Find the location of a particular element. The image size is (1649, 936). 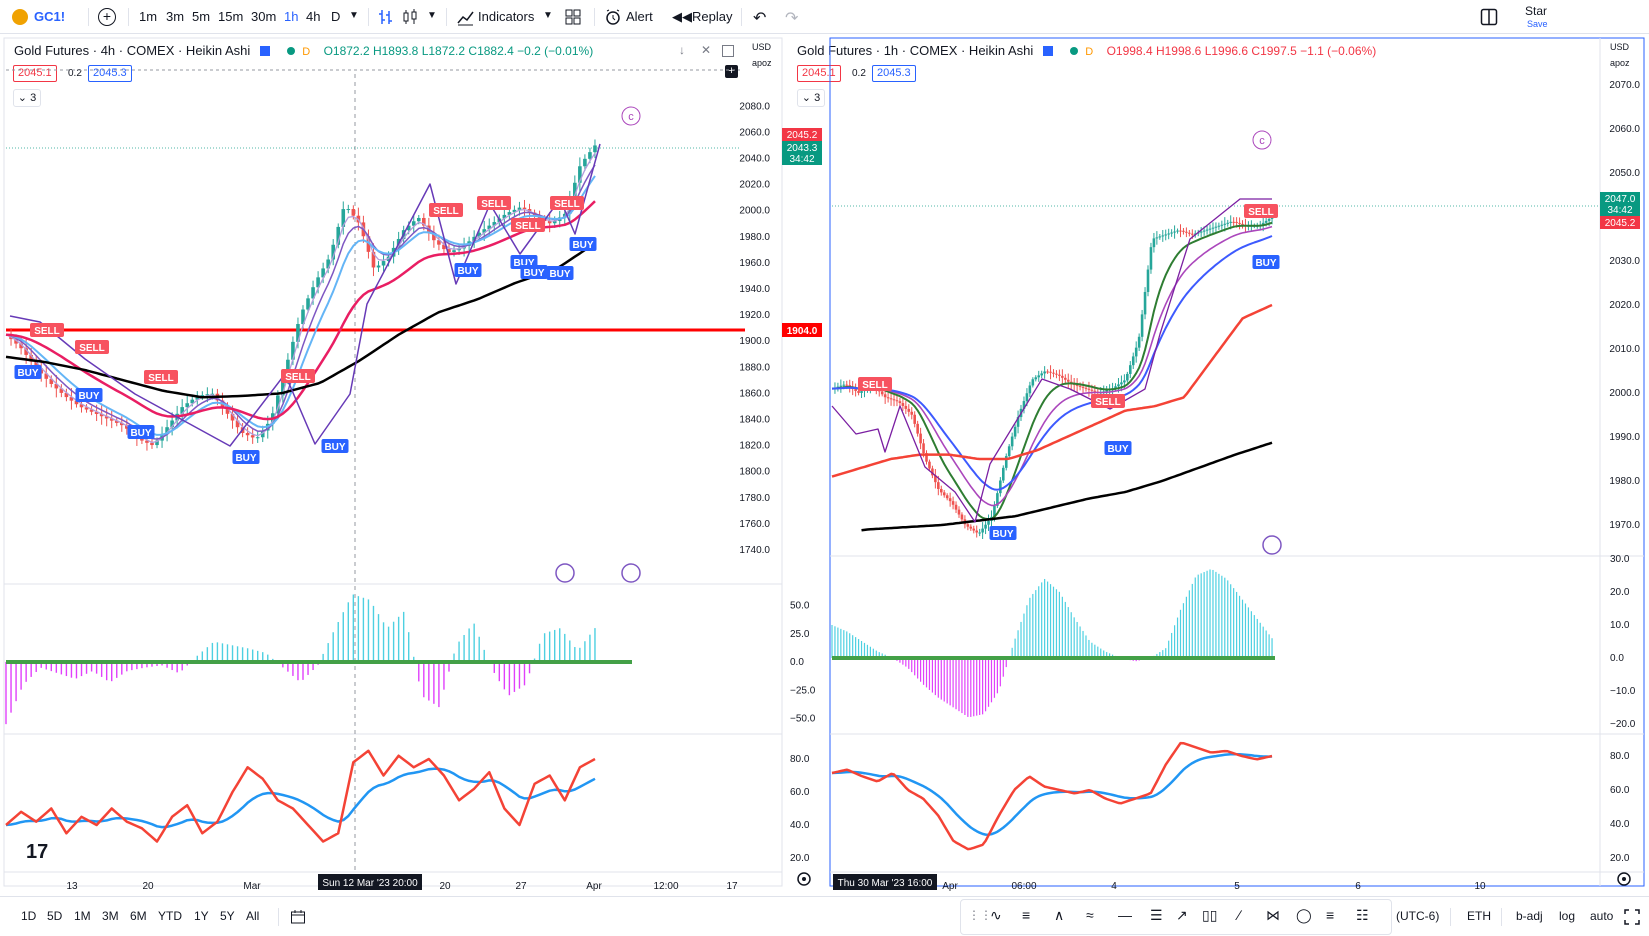

scroll-down-icon: ↓ is located at coordinates (682, 50).